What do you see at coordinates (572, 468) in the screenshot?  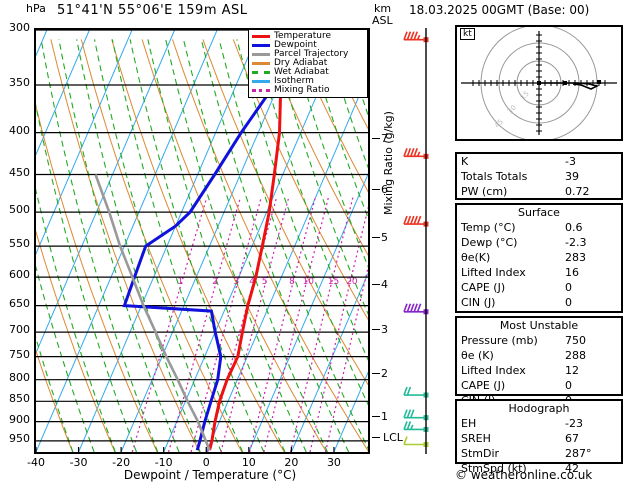 I see `table-value: 42` at bounding box center [572, 468].